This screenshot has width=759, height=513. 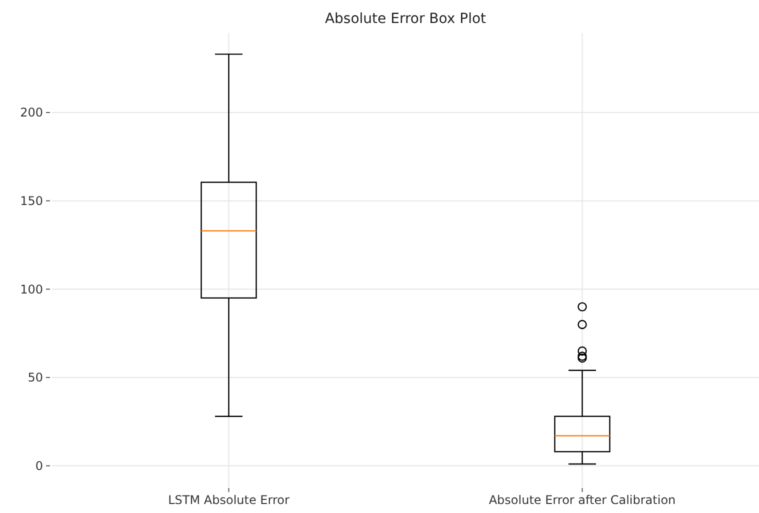 I want to click on chart-title: Absolute Error Box Plot, so click(x=405, y=19).